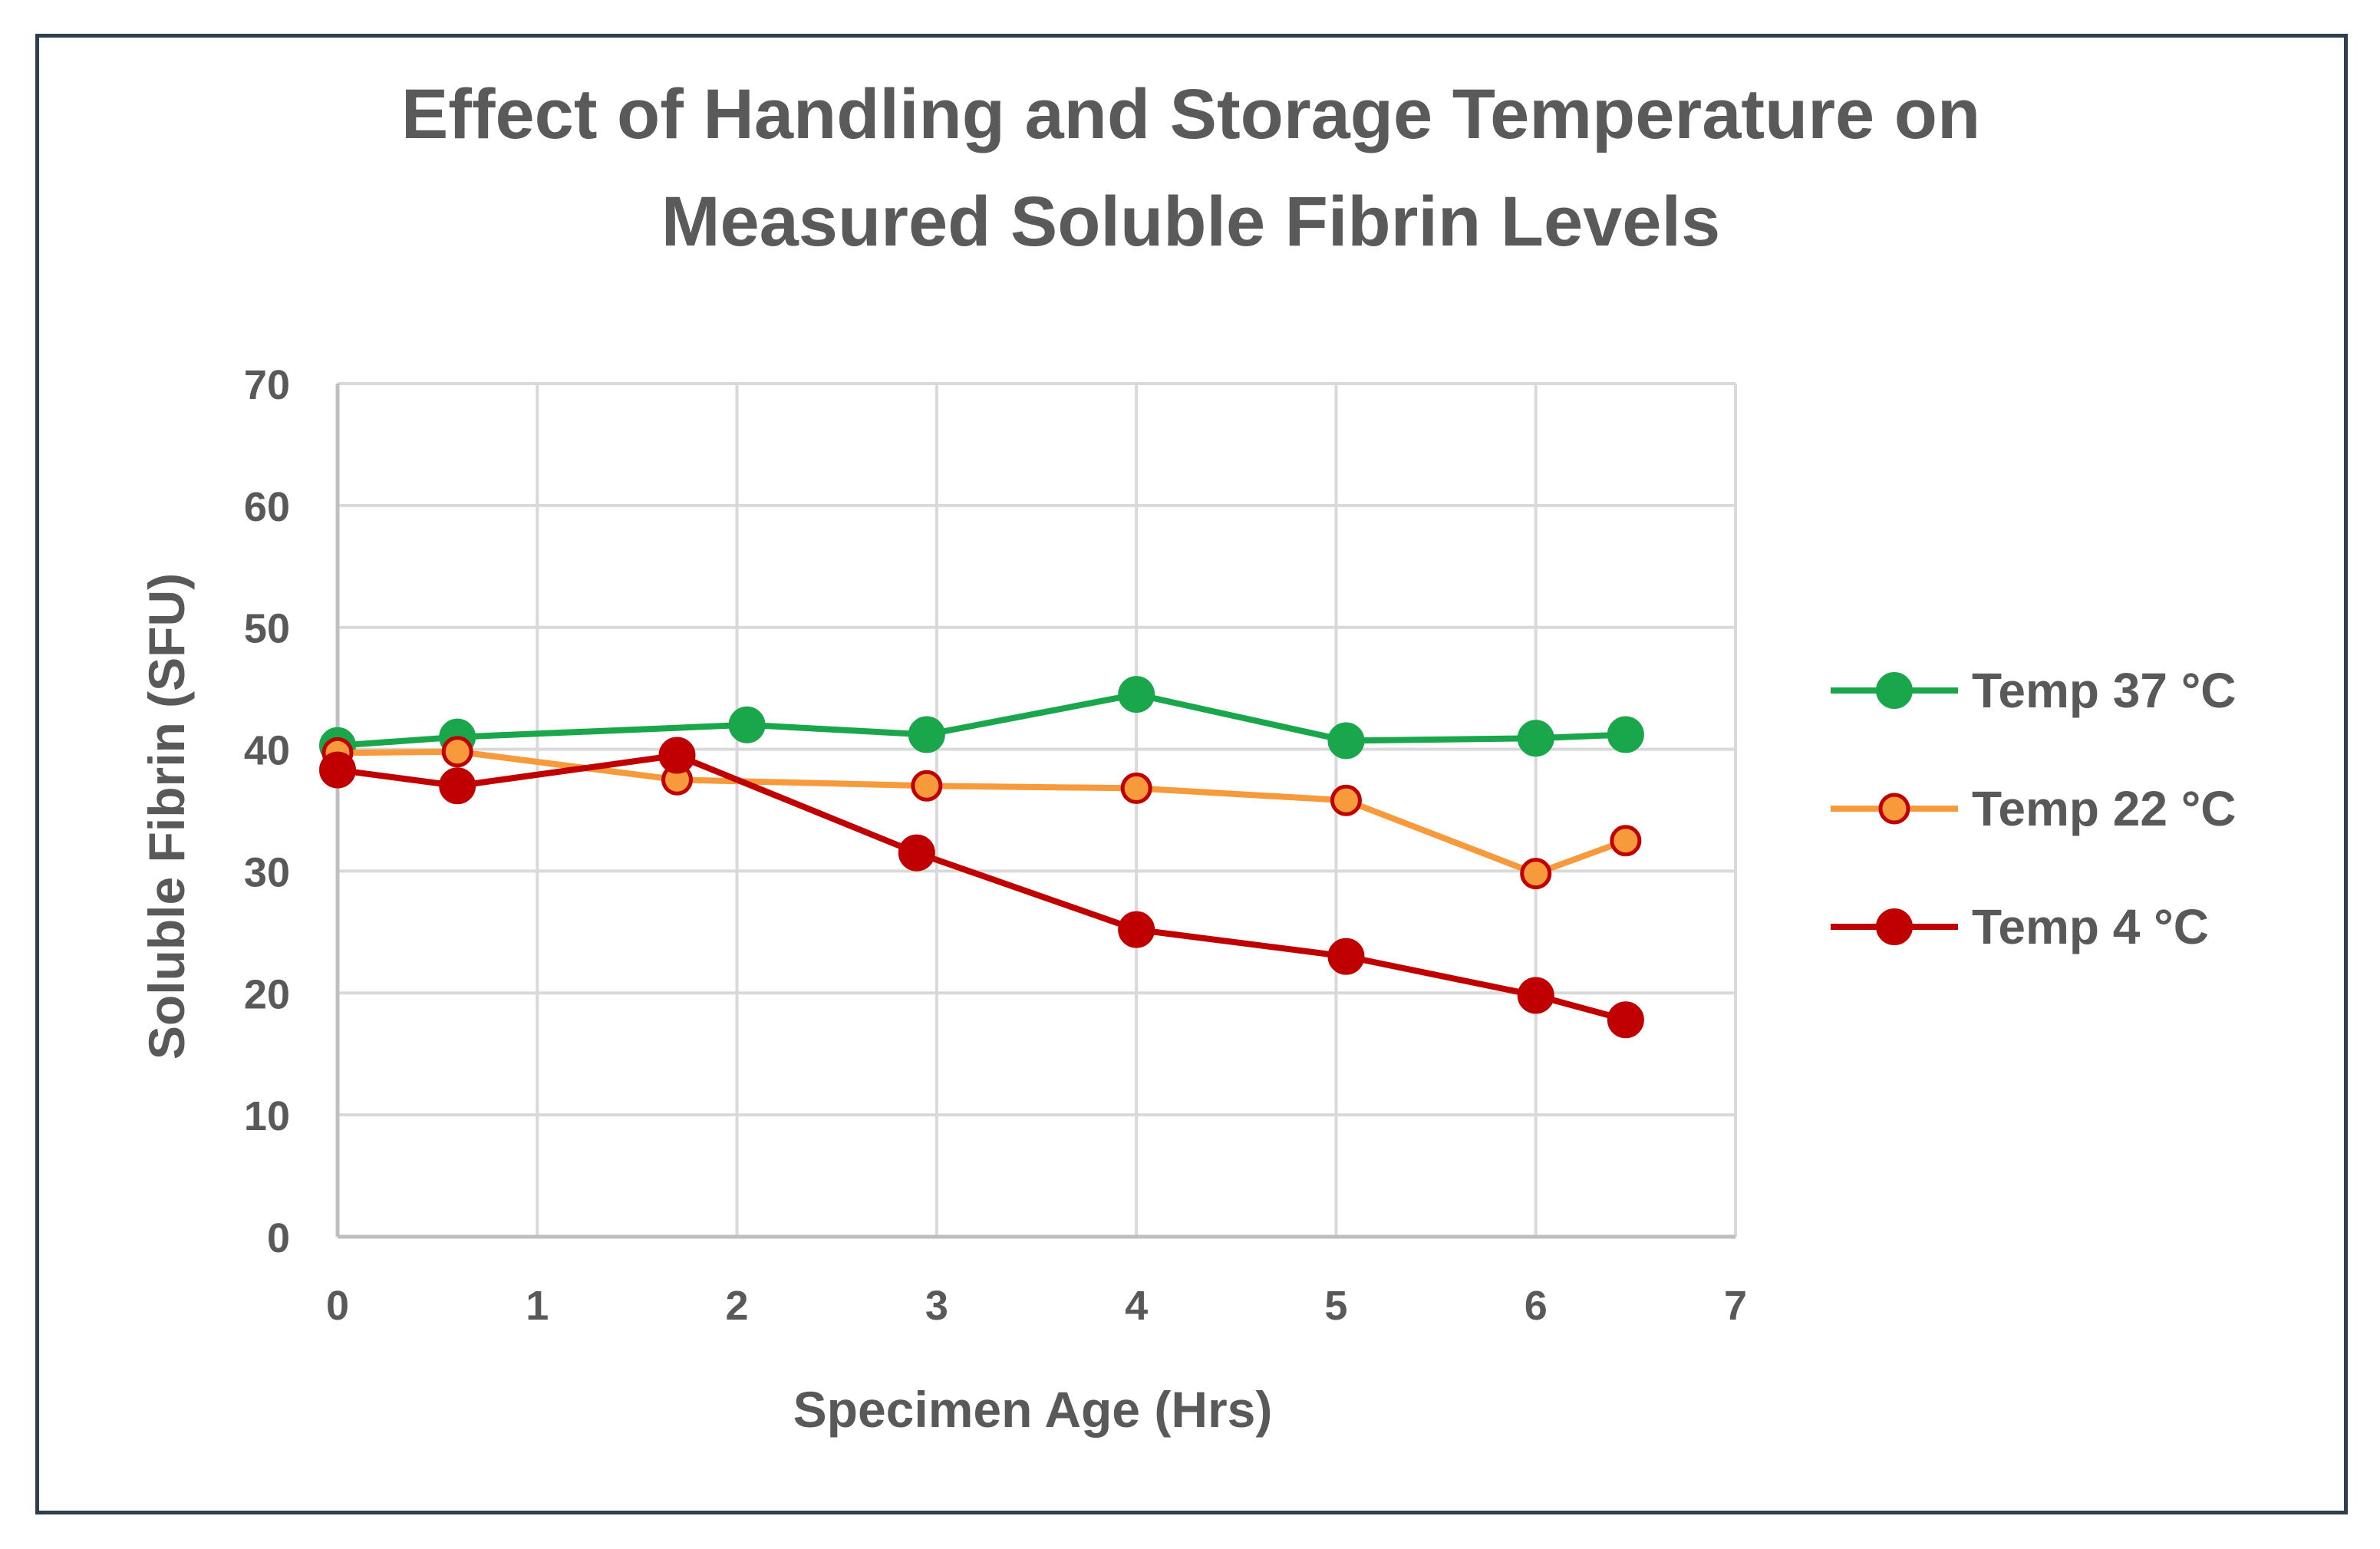 The height and width of the screenshot is (1549, 2380). What do you see at coordinates (1190, 222) in the screenshot?
I see `chart-title-line-2: Measured Soluble Fibrin Levels` at bounding box center [1190, 222].